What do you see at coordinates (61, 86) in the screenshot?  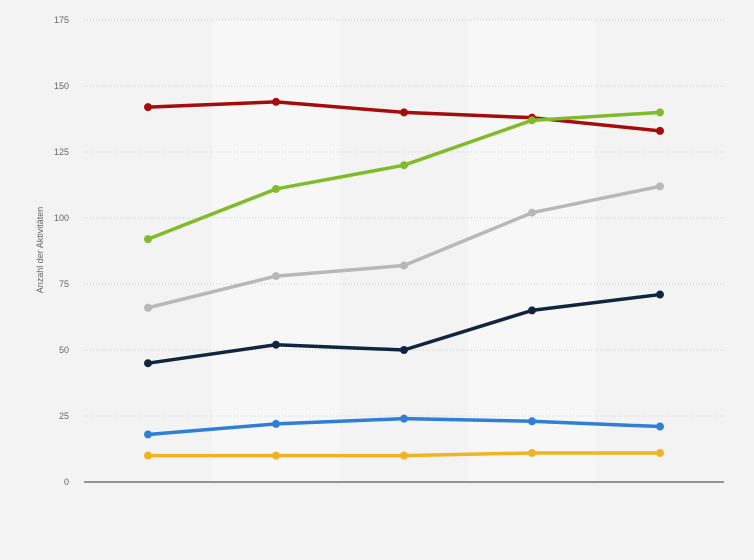 I see `y-tick-label: 150` at bounding box center [61, 86].